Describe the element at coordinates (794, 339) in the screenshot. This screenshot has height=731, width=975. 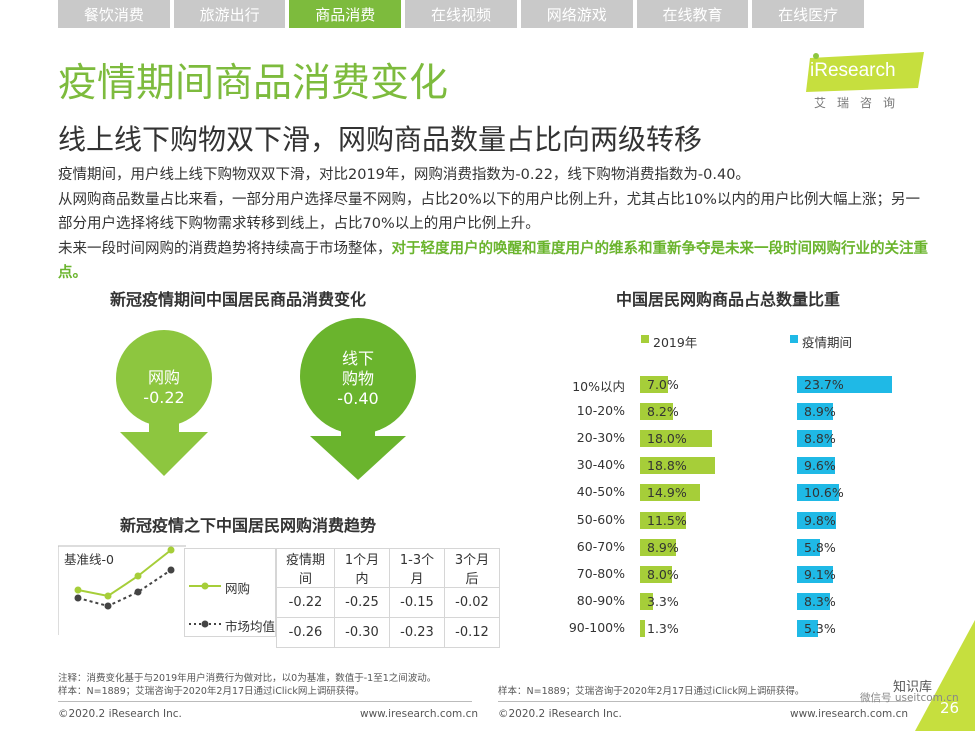
I see `legend-epidemic-swatch` at that location.